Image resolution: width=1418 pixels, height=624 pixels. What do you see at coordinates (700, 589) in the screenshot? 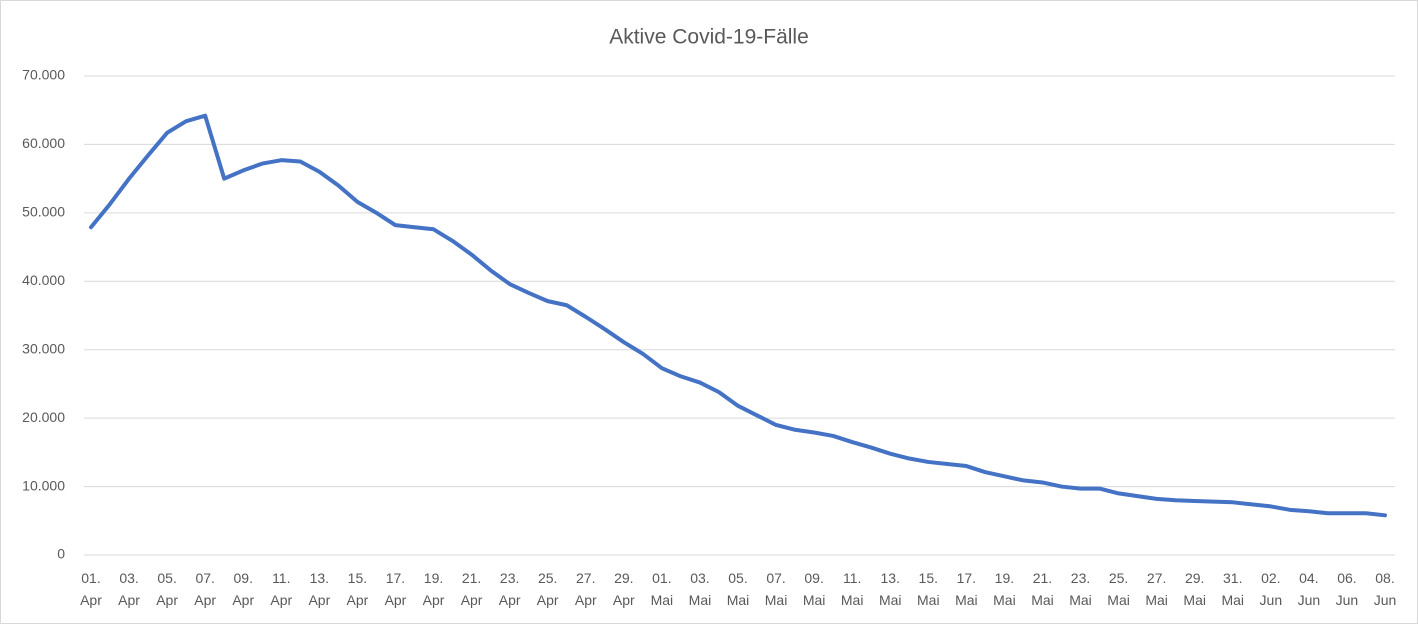
I see `x-tick-label: 03. Mai` at bounding box center [700, 589].